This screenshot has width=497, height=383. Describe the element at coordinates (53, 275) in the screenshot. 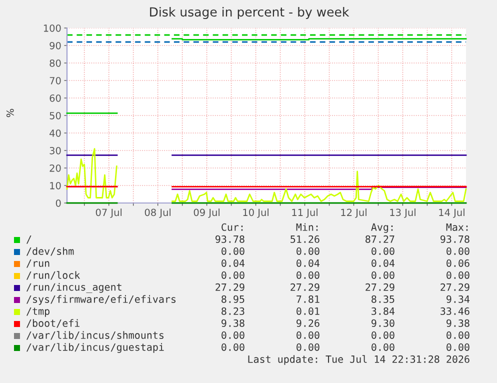

I see `legend-label: /run/lock` at that location.